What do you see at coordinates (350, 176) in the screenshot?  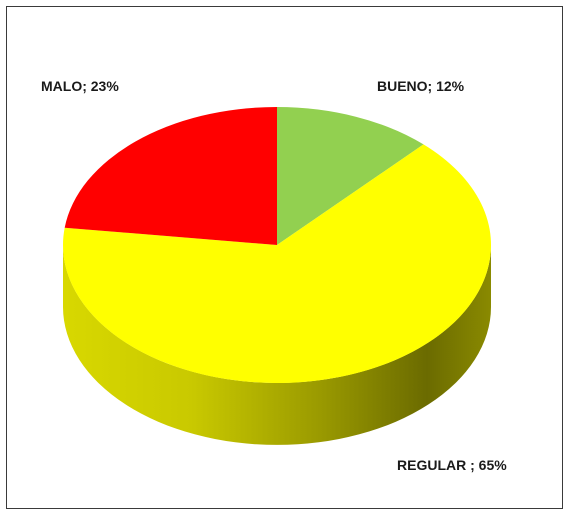 I see `pie-slice-bueno` at bounding box center [350, 176].